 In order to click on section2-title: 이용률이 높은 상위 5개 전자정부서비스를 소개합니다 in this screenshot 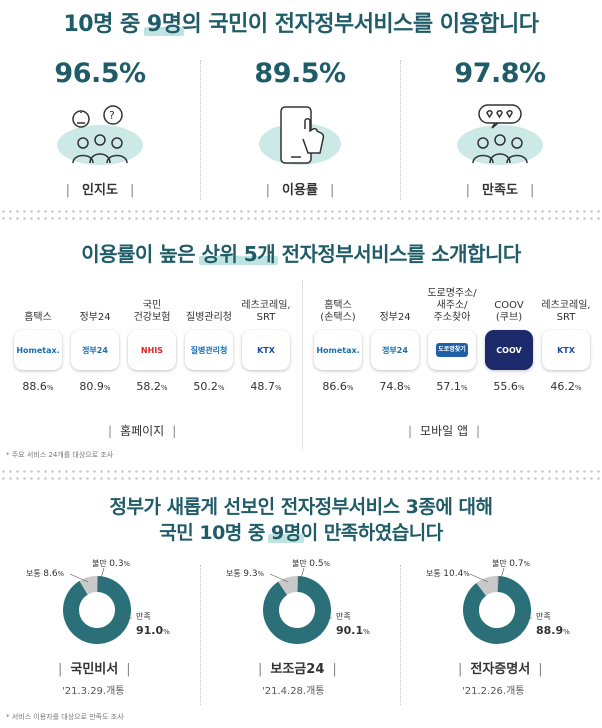, I will do `click(301, 252)`.